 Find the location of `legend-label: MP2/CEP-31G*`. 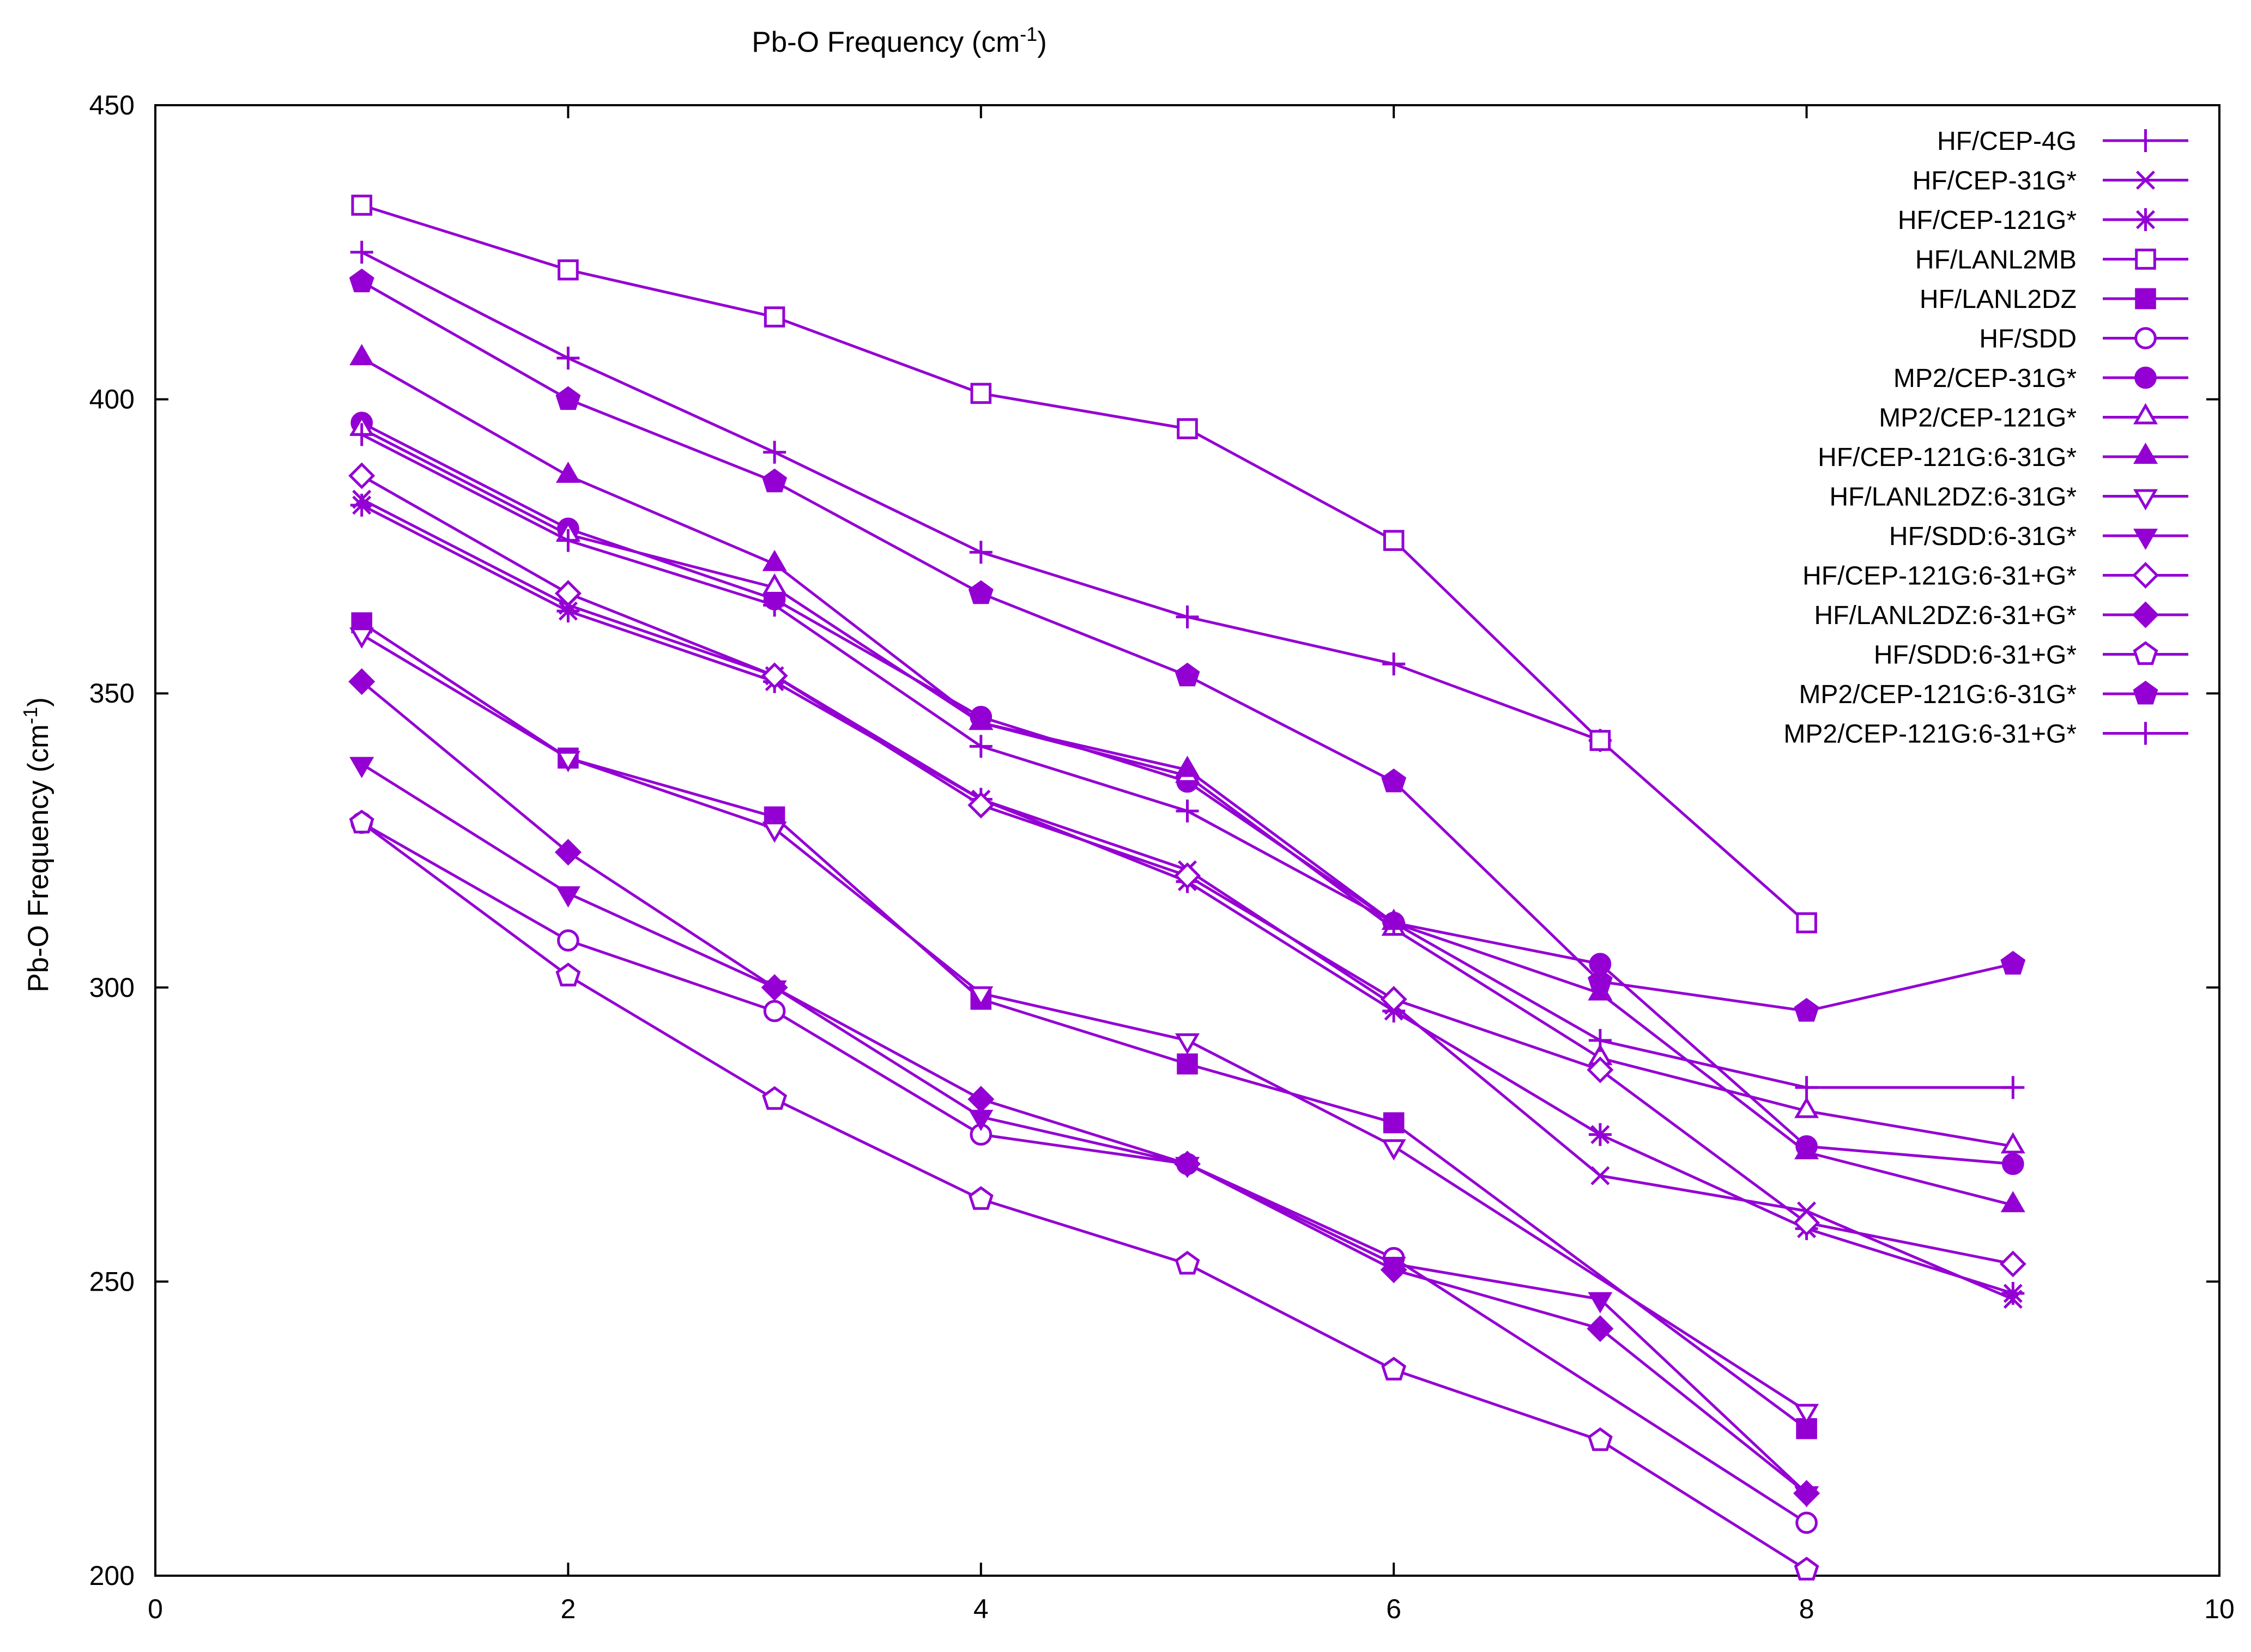

legend-label: MP2/CEP-31G* is located at coordinates (1985, 378).